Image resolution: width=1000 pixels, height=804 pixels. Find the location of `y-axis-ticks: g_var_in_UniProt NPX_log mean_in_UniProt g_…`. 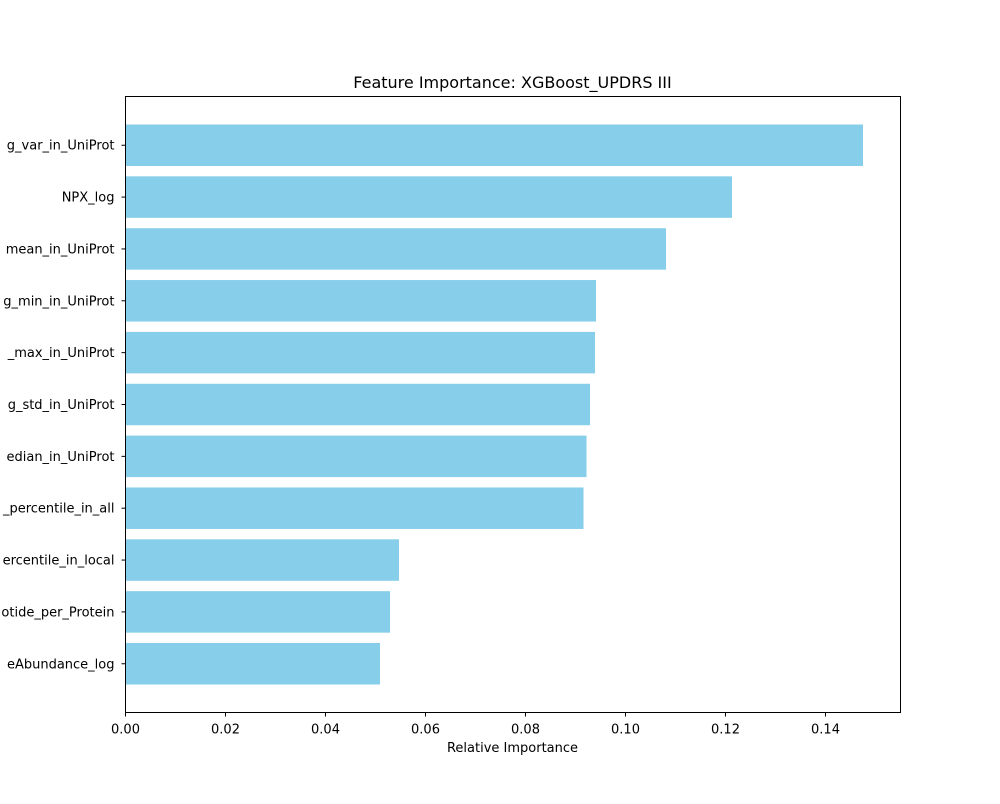

y-axis-ticks: g_var_in_UniProt NPX_log mean_in_UniProt g_… is located at coordinates (63, 405).